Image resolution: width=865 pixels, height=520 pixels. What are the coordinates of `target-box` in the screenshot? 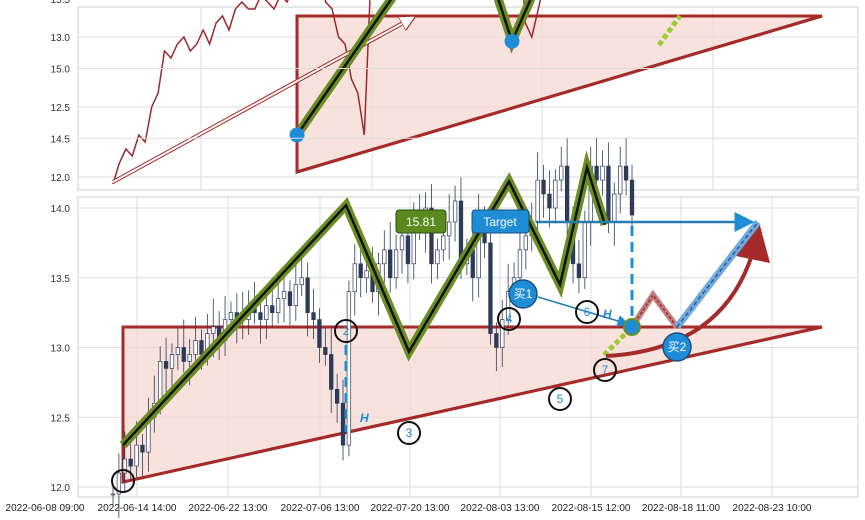 It's located at (500, 221).